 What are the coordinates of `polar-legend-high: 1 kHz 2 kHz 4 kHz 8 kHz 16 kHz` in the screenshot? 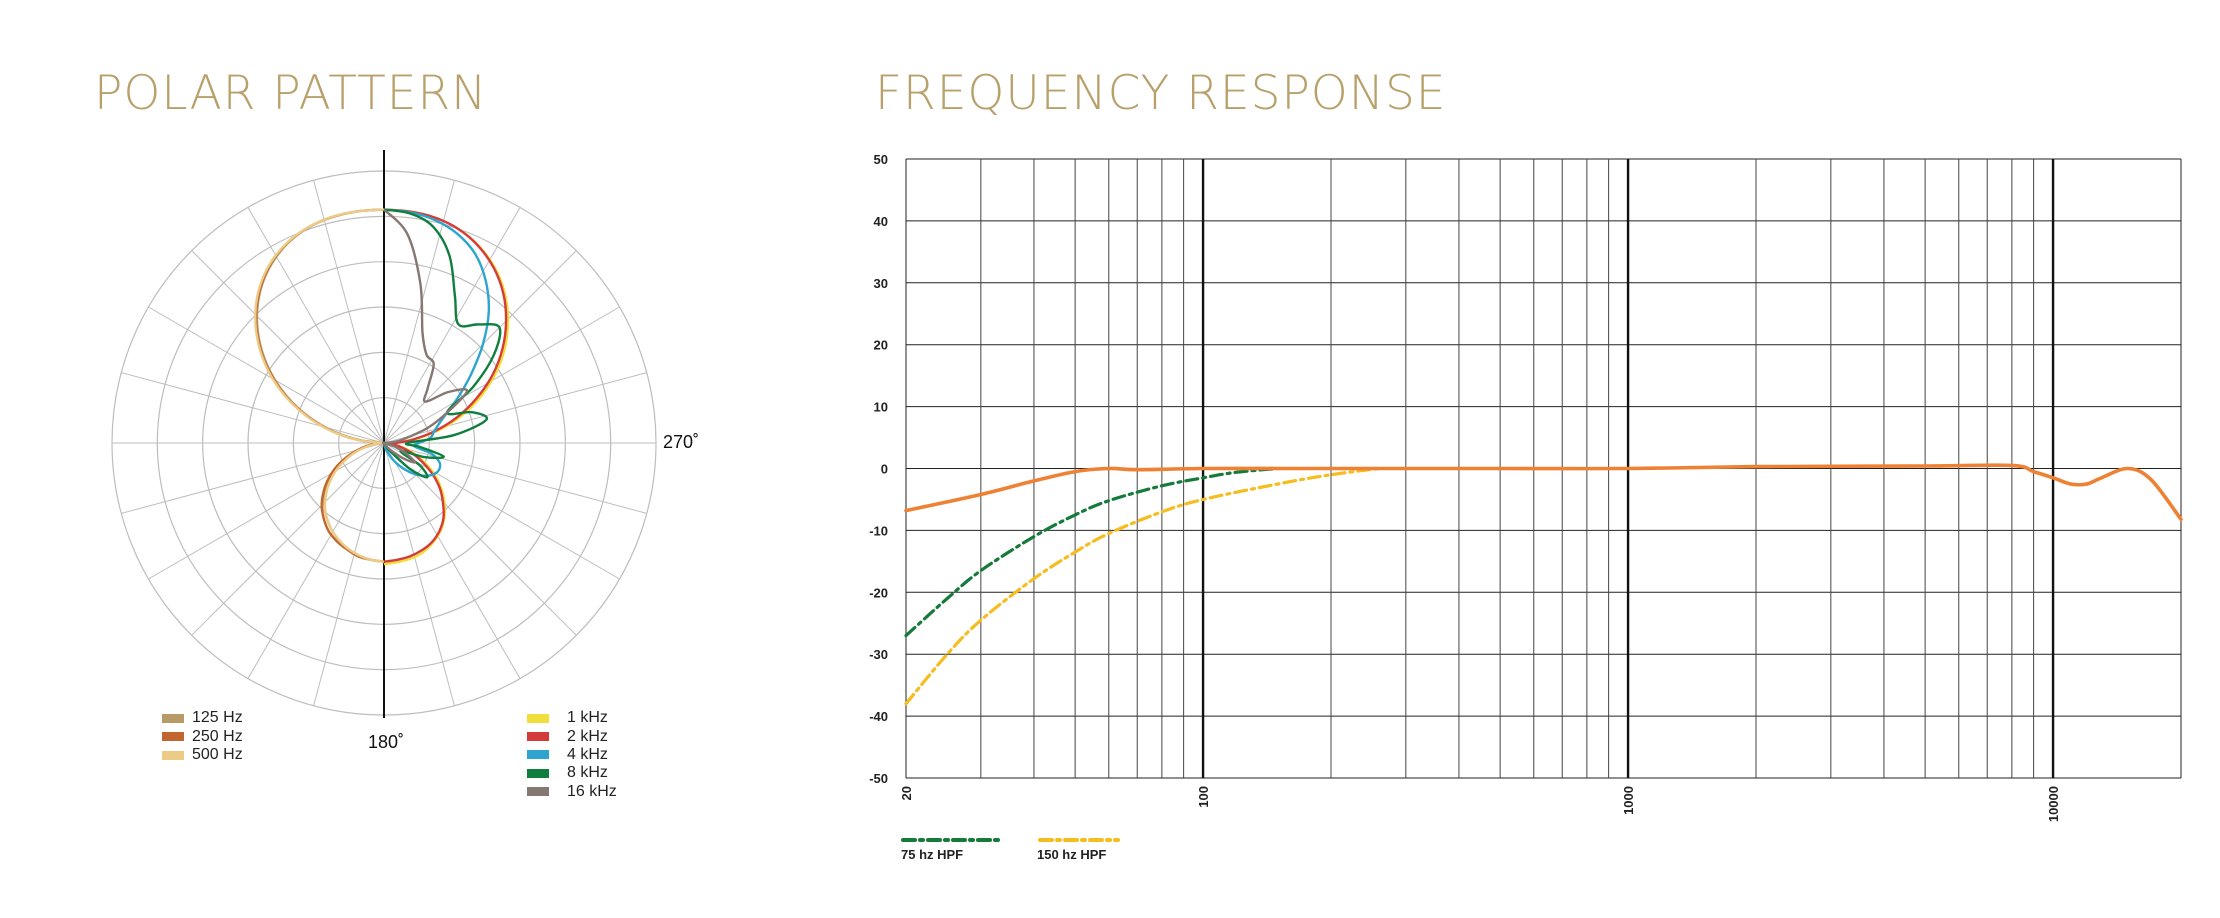 It's located at (572, 755).